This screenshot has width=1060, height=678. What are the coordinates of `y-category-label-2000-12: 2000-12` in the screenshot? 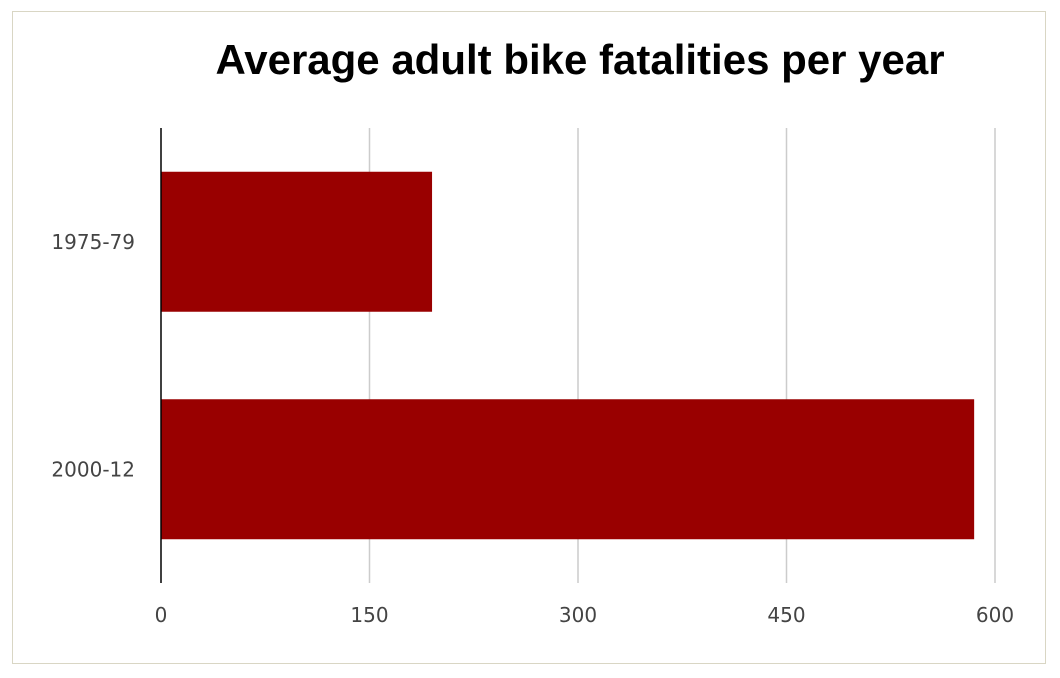 It's located at (93, 469).